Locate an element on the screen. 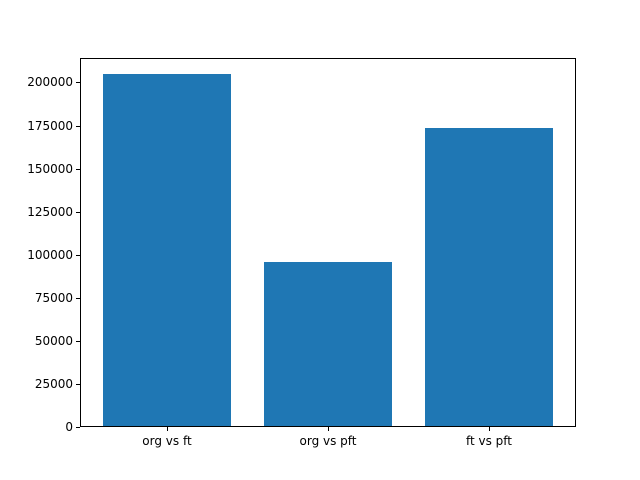  x-tick-label: org vs pft is located at coordinates (328, 441).